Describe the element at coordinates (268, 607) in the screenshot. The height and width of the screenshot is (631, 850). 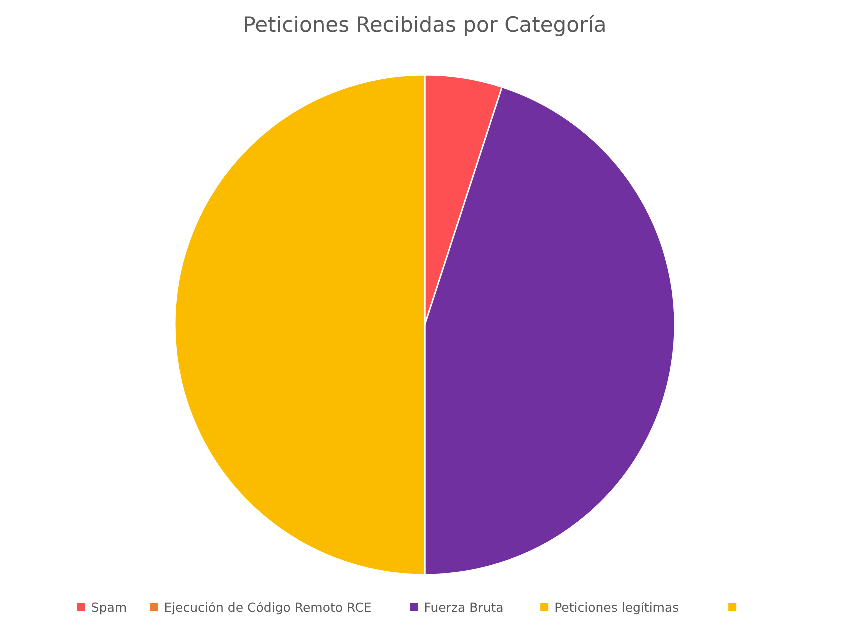
I see `legend-label: Ejecución de Código Remoto RCE` at that location.